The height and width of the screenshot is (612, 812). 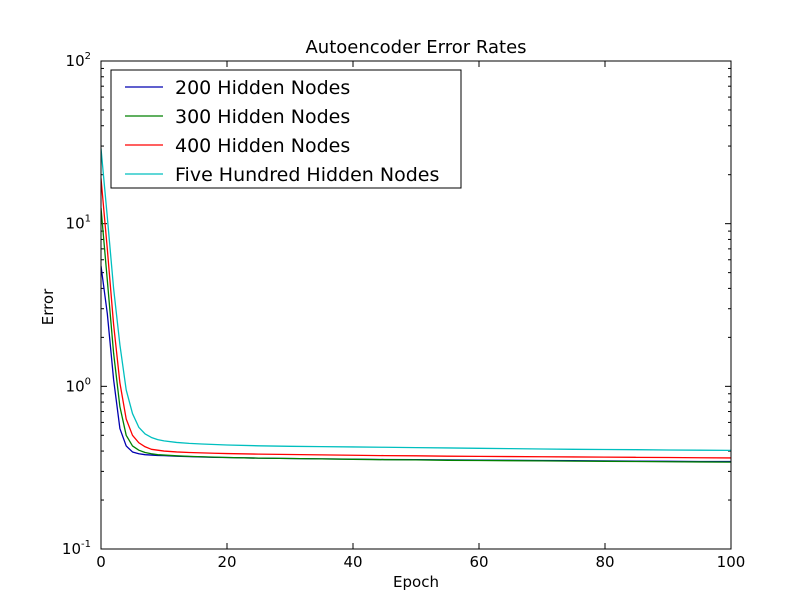 I want to click on y-tick-label: 10², so click(x=78, y=60).